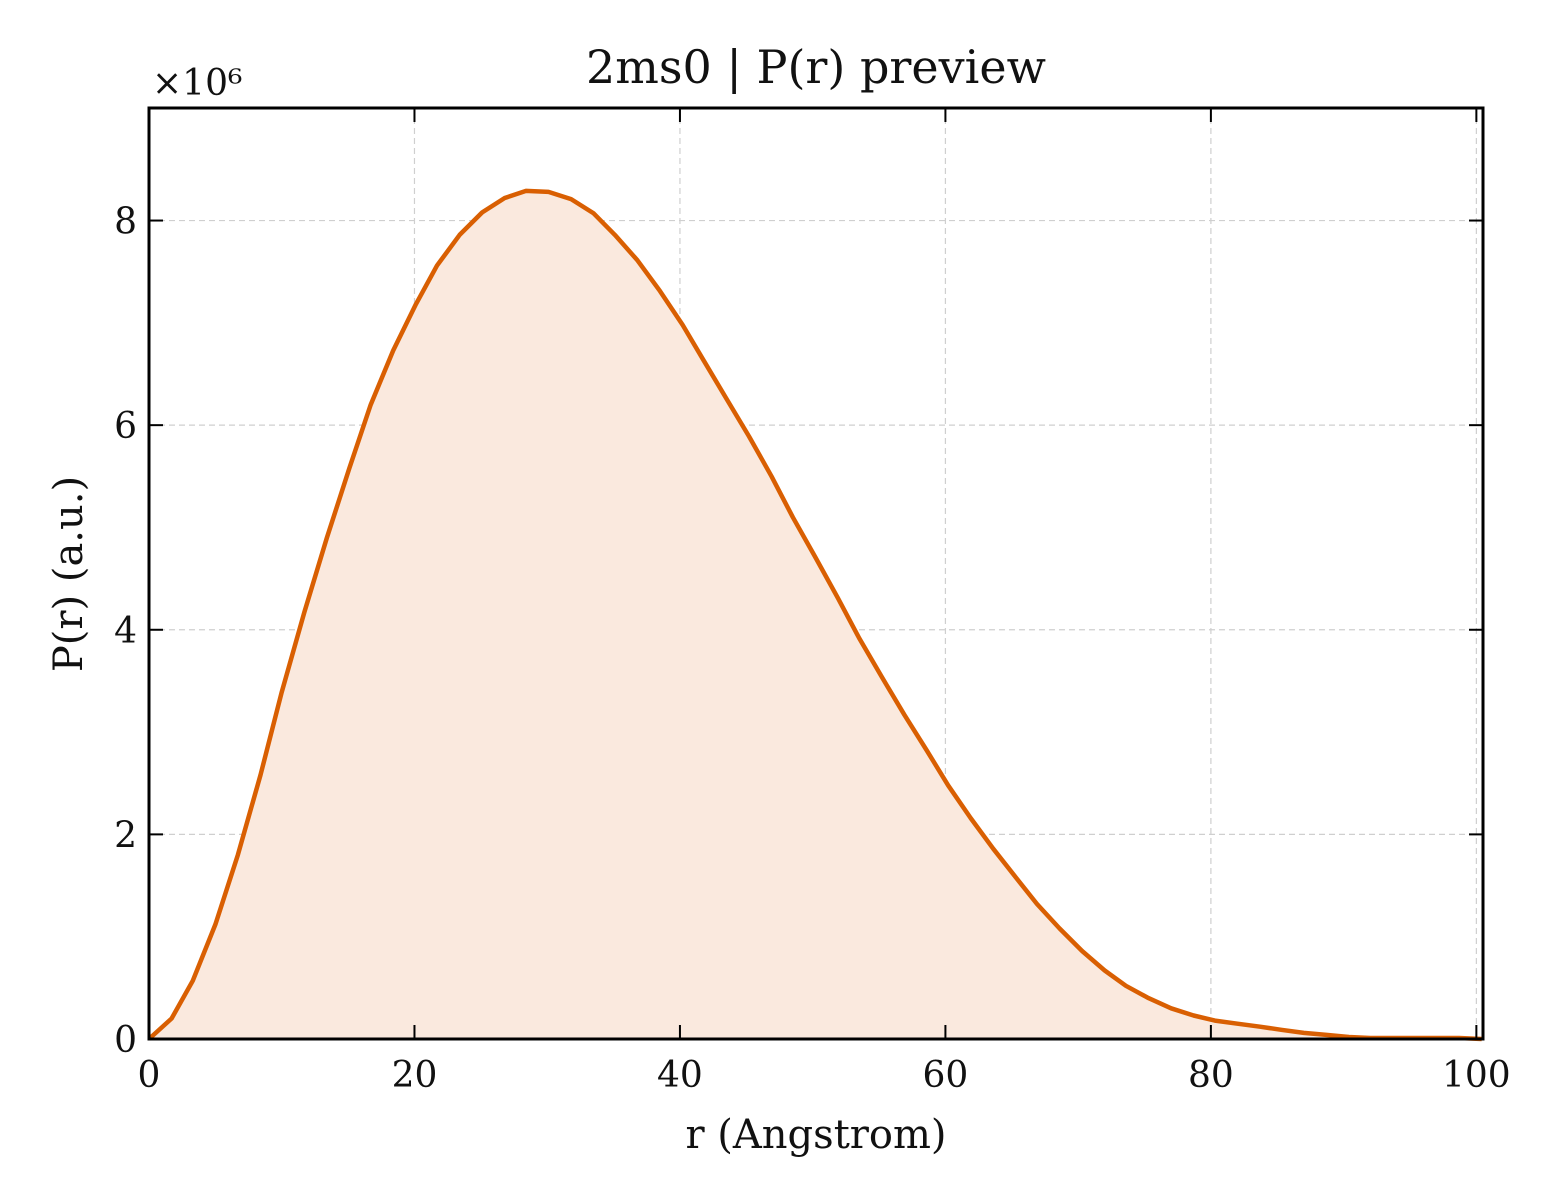 This screenshot has height=1200, width=1560. Describe the element at coordinates (1476, 1075) in the screenshot. I see `x-tick-label: 100` at that location.